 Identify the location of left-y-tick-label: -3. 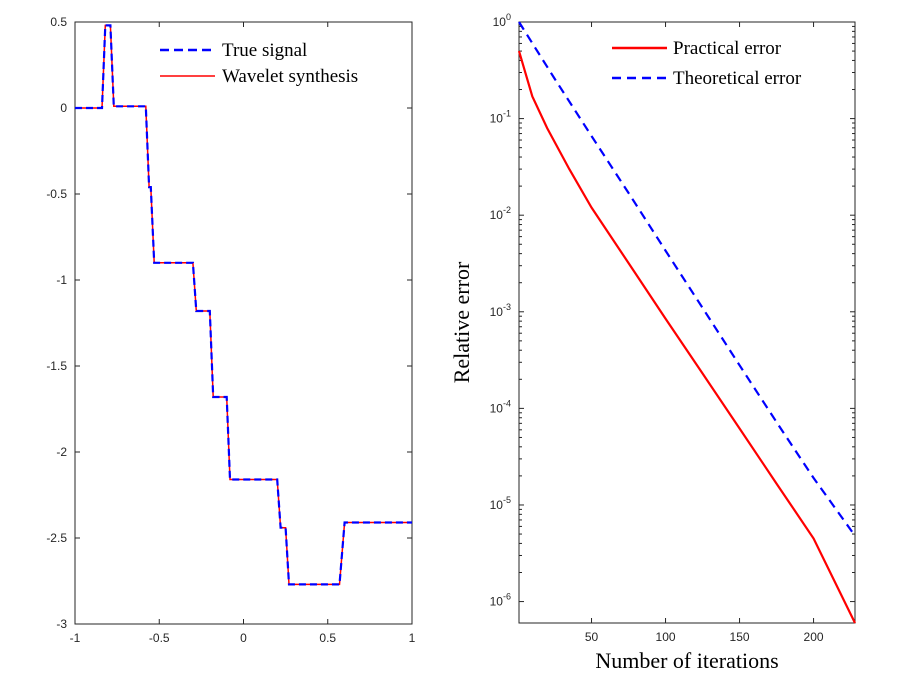
(61, 624).